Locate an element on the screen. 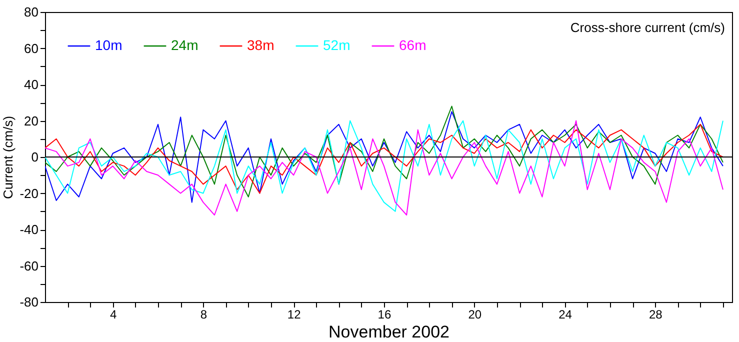  y-tick-label: 0 is located at coordinates (34, 157).